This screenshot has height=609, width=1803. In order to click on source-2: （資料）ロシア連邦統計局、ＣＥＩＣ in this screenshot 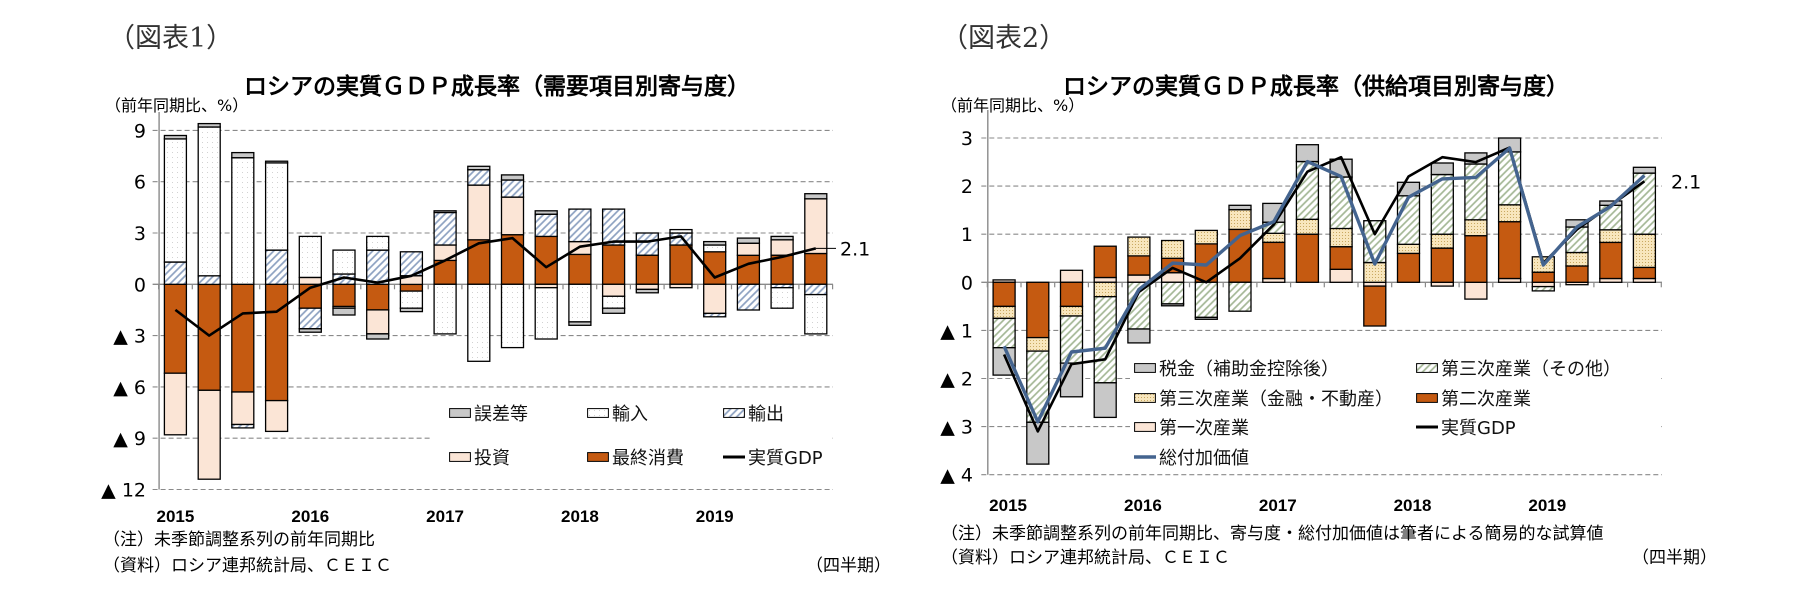, I will do `click(1085, 558)`.